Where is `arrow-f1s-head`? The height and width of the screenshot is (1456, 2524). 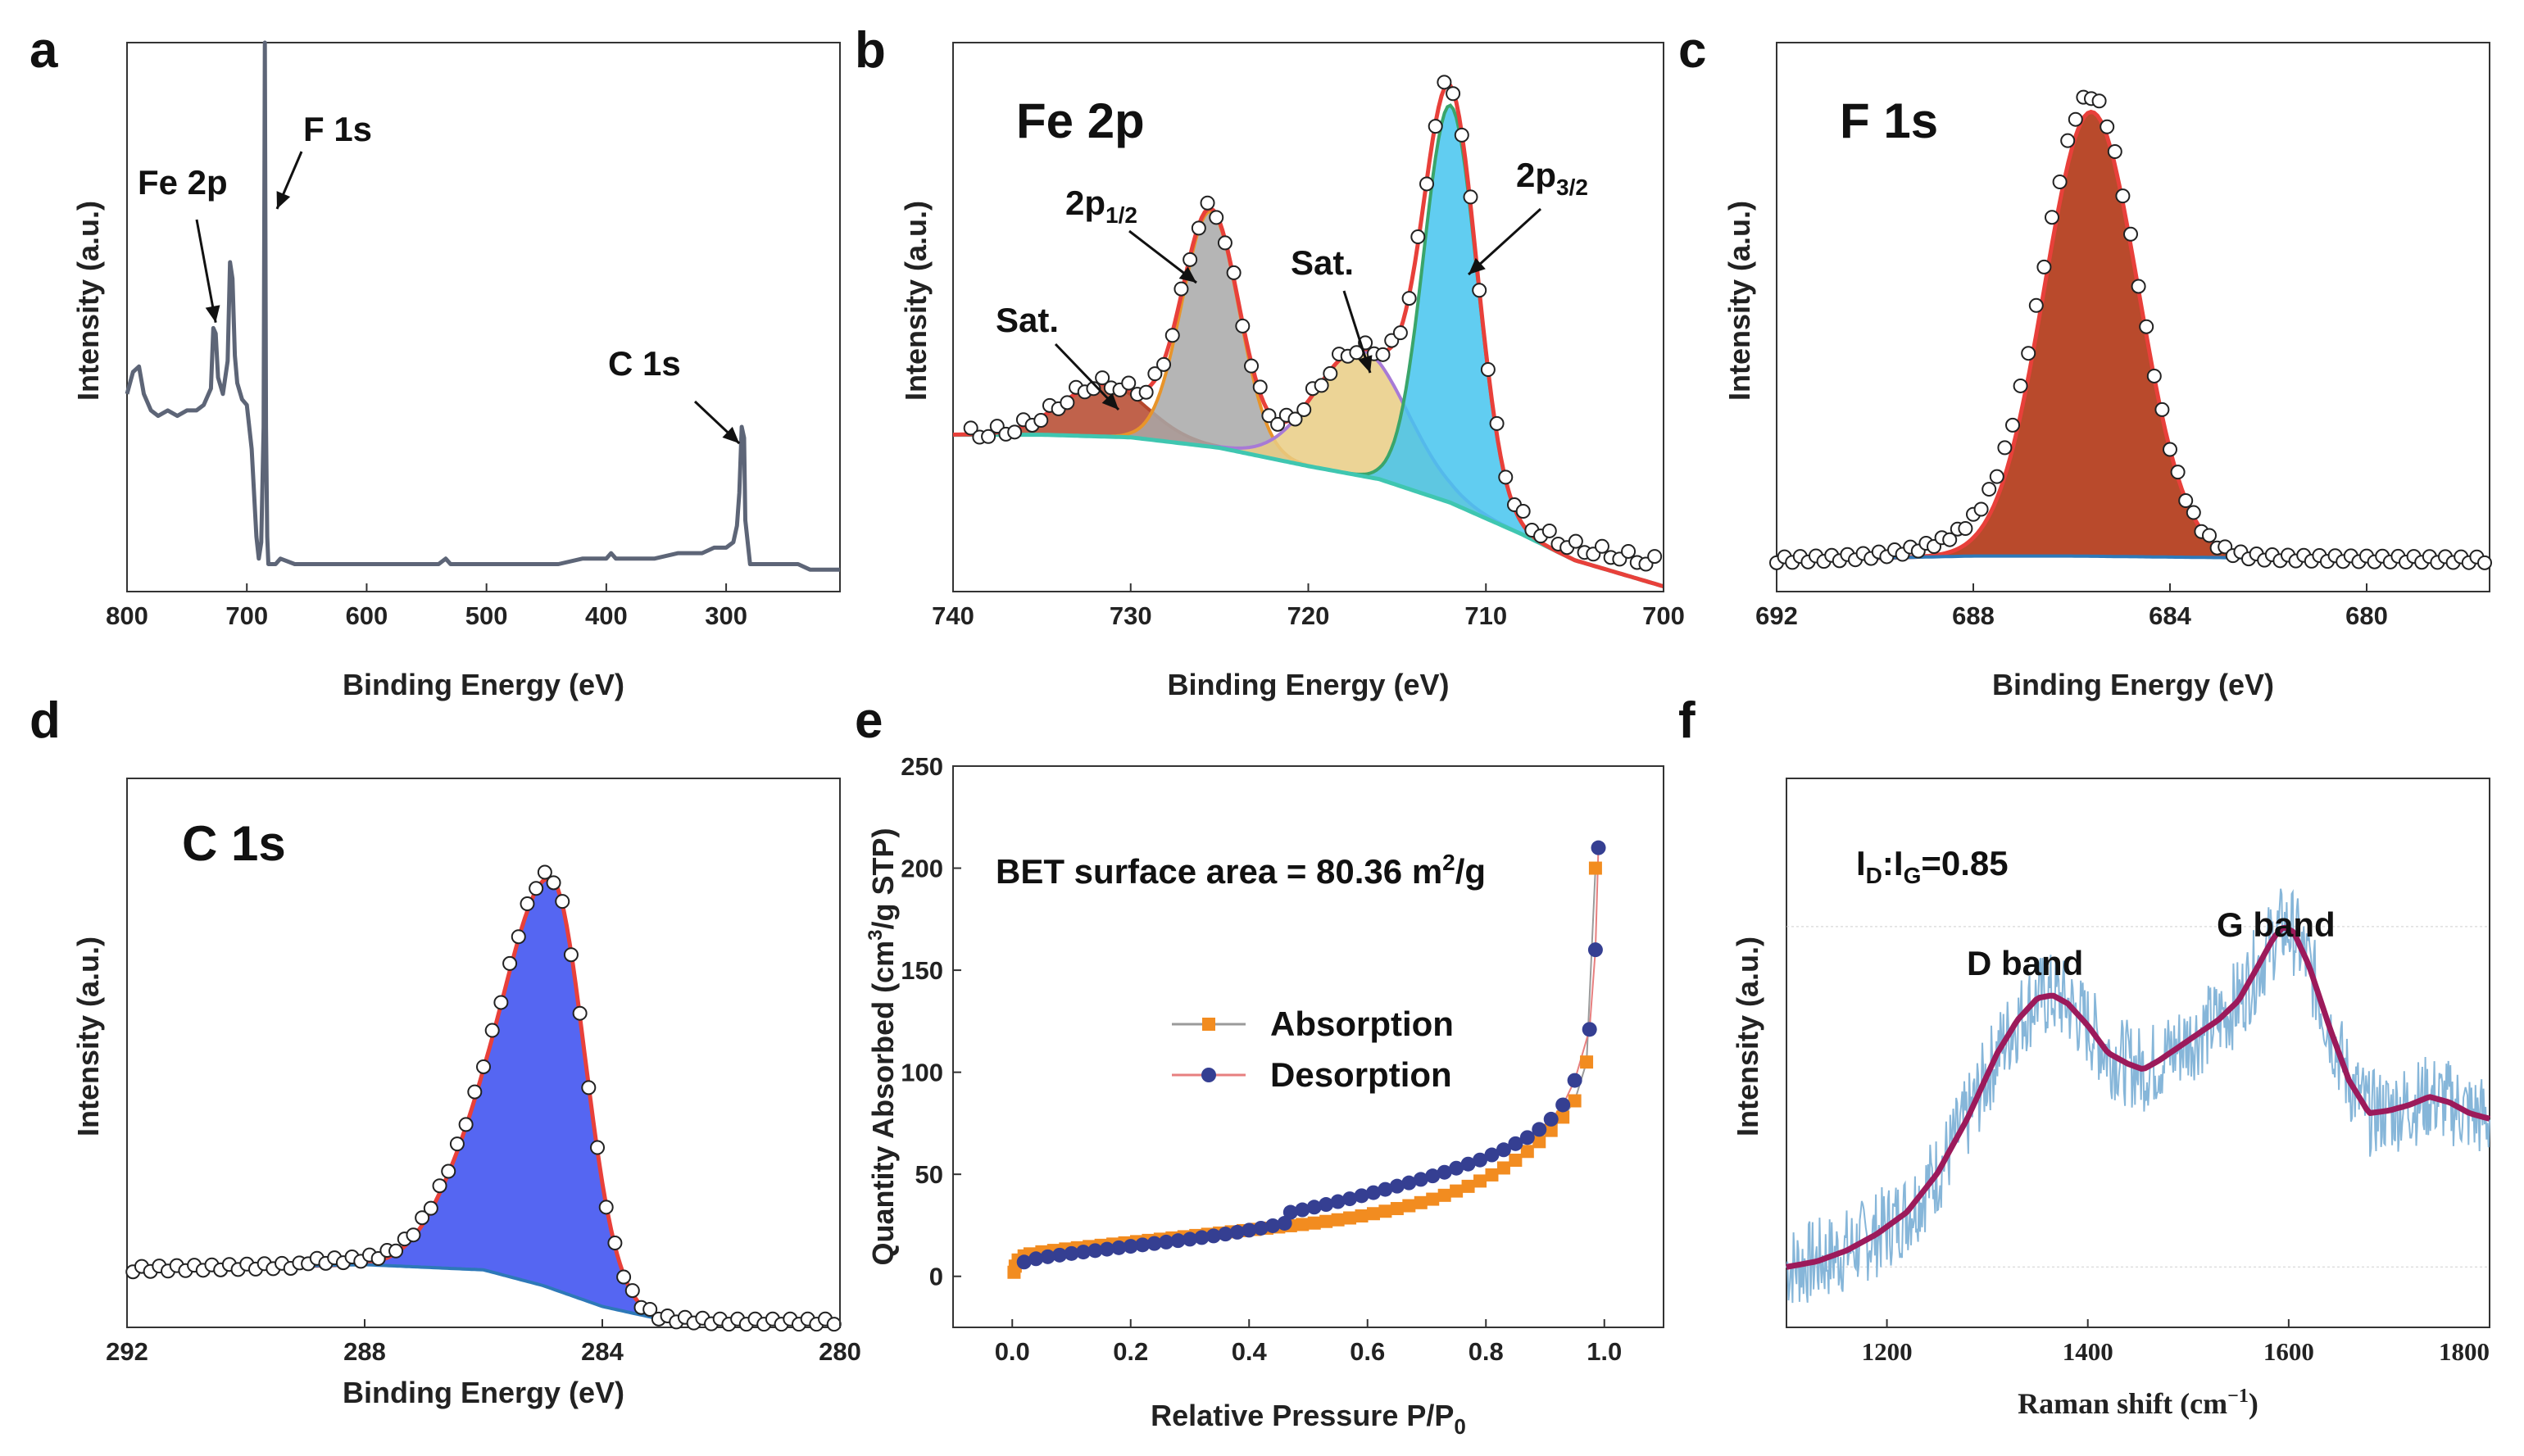 arrow-f1s-head is located at coordinates (283, 200).